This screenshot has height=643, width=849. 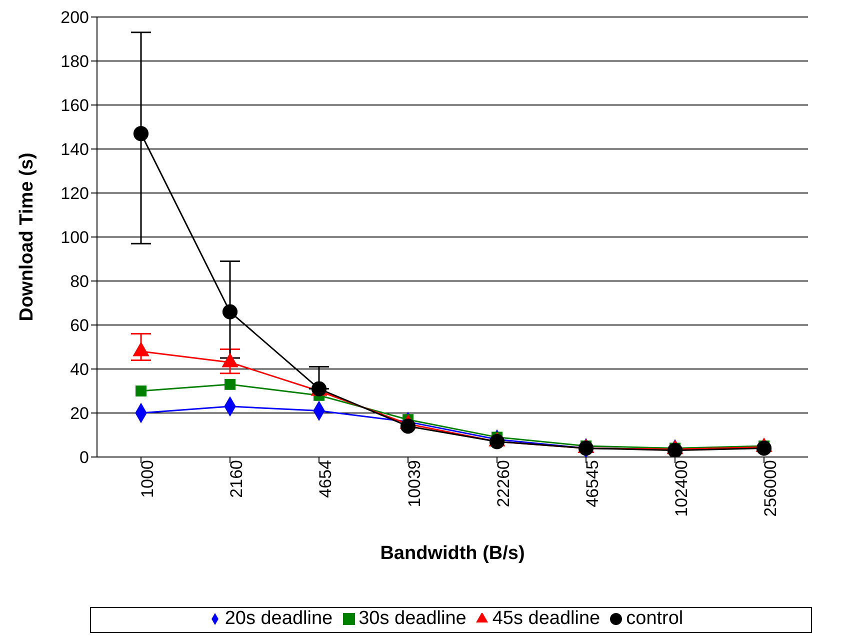 I want to click on y-tick-label: 20, so click(x=79, y=414).